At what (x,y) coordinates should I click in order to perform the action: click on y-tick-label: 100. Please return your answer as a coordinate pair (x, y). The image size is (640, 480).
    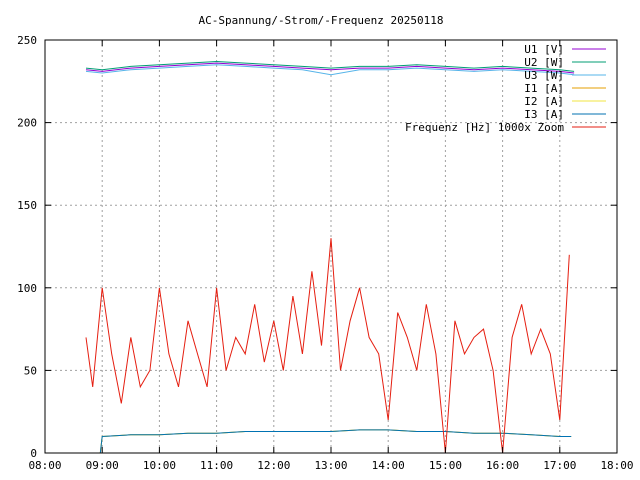
    Looking at the image, I should click on (27, 288).